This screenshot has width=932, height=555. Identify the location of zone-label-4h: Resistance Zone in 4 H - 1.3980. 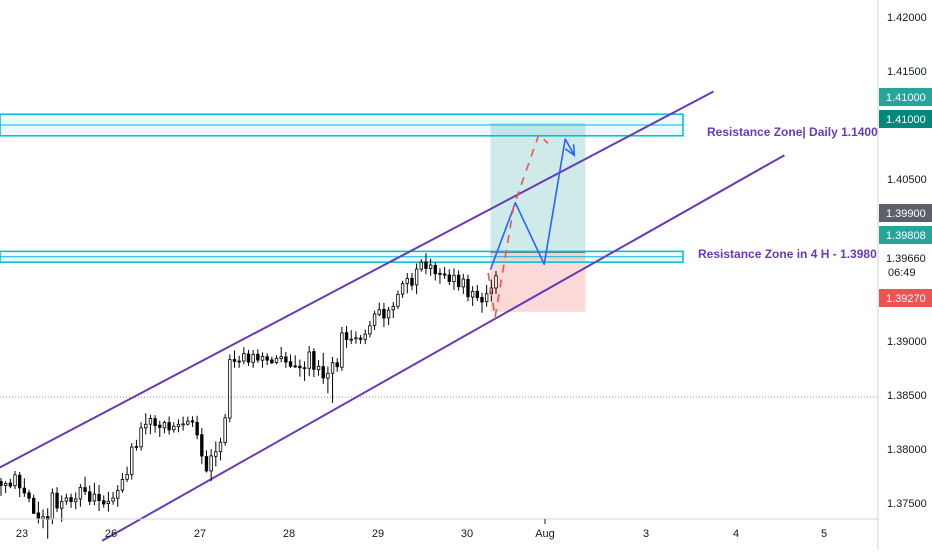
(787, 254).